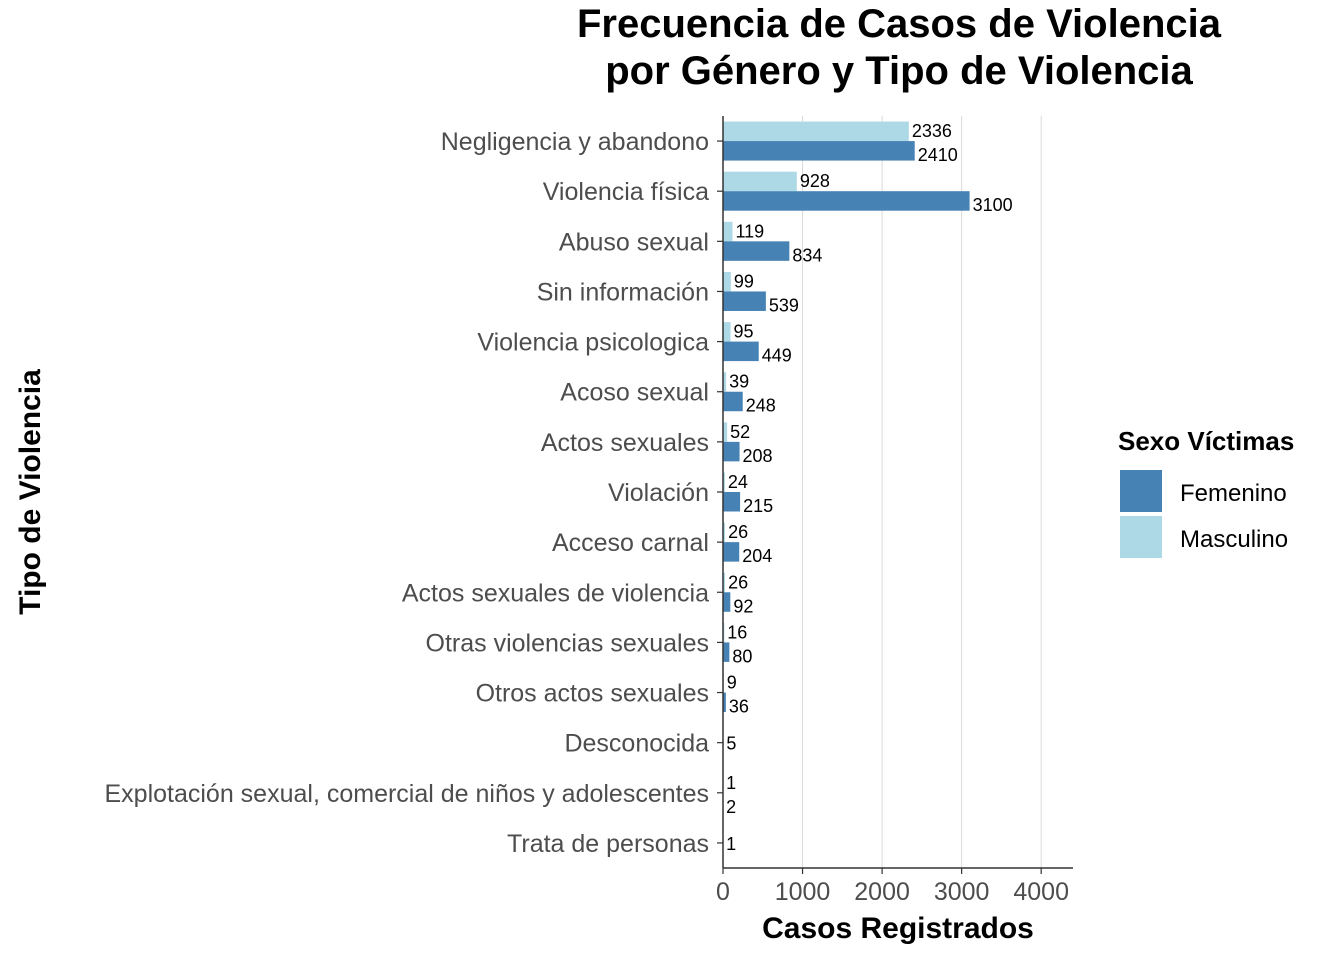  Describe the element at coordinates (938, 155) in the screenshot. I see `data-label-femenino-negligencia-y-abandono: 2410` at that location.